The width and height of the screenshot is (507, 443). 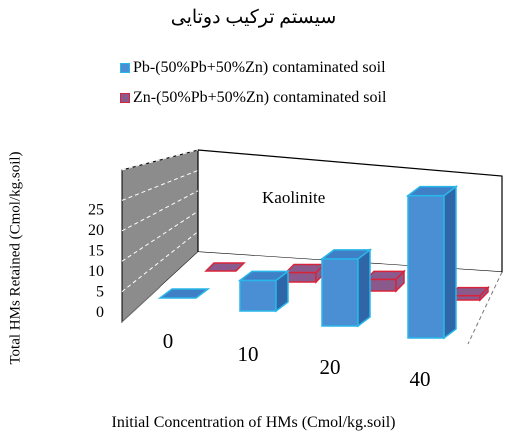 What do you see at coordinates (450, 262) in the screenshot?
I see `pb-bar-3-side` at bounding box center [450, 262].